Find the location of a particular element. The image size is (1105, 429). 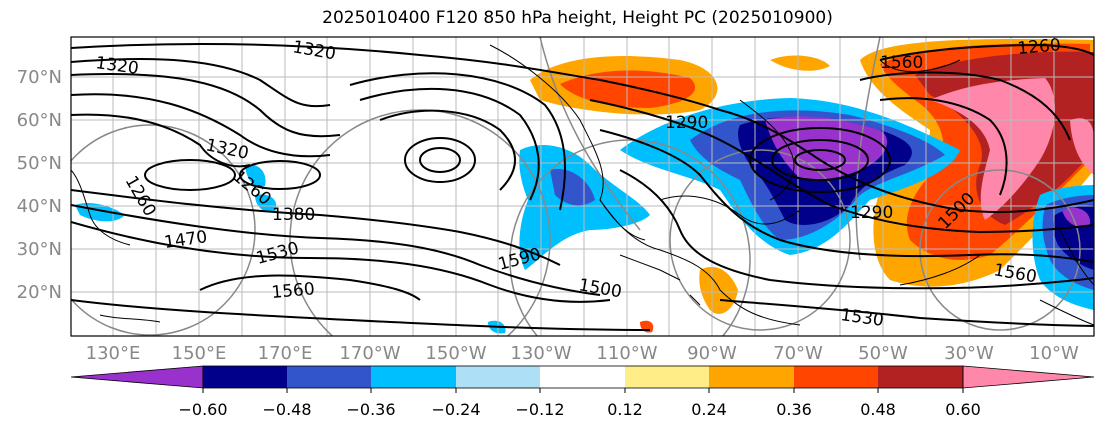

lat-label: 50°N is located at coordinates (39, 163).